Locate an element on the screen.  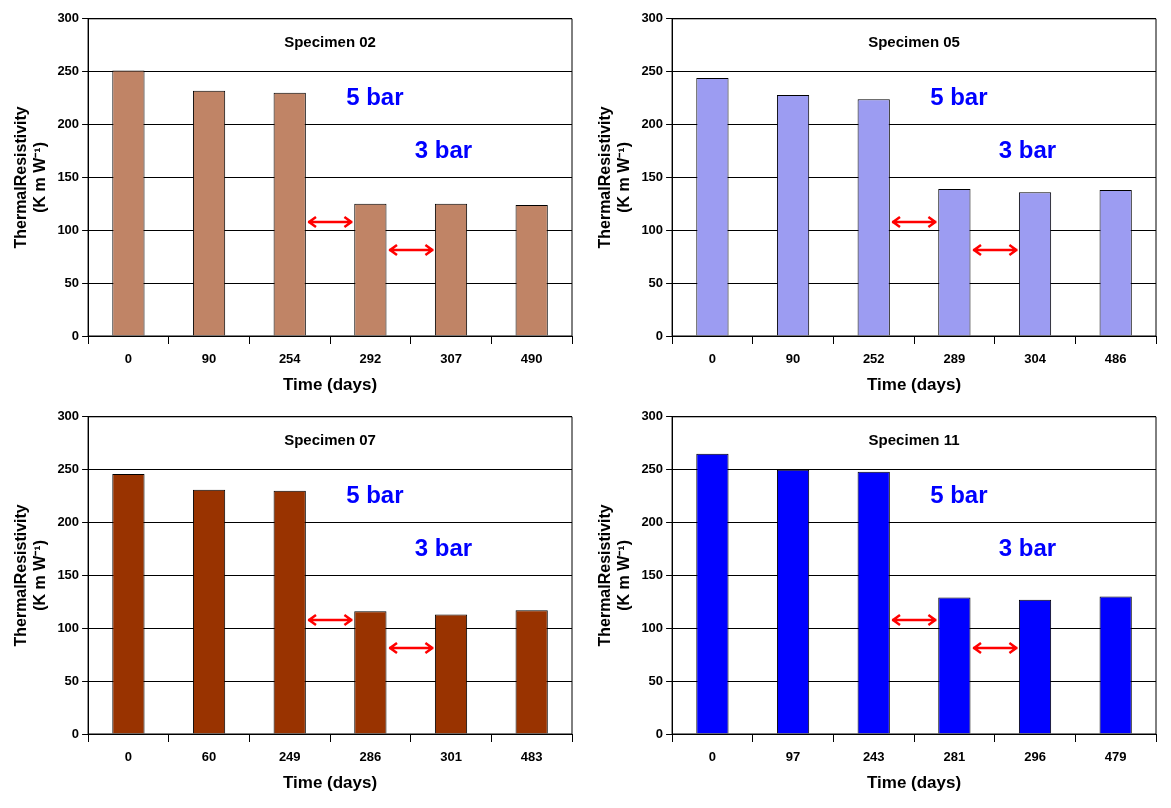
x-tick-label: 490 is located at coordinates (531, 359).